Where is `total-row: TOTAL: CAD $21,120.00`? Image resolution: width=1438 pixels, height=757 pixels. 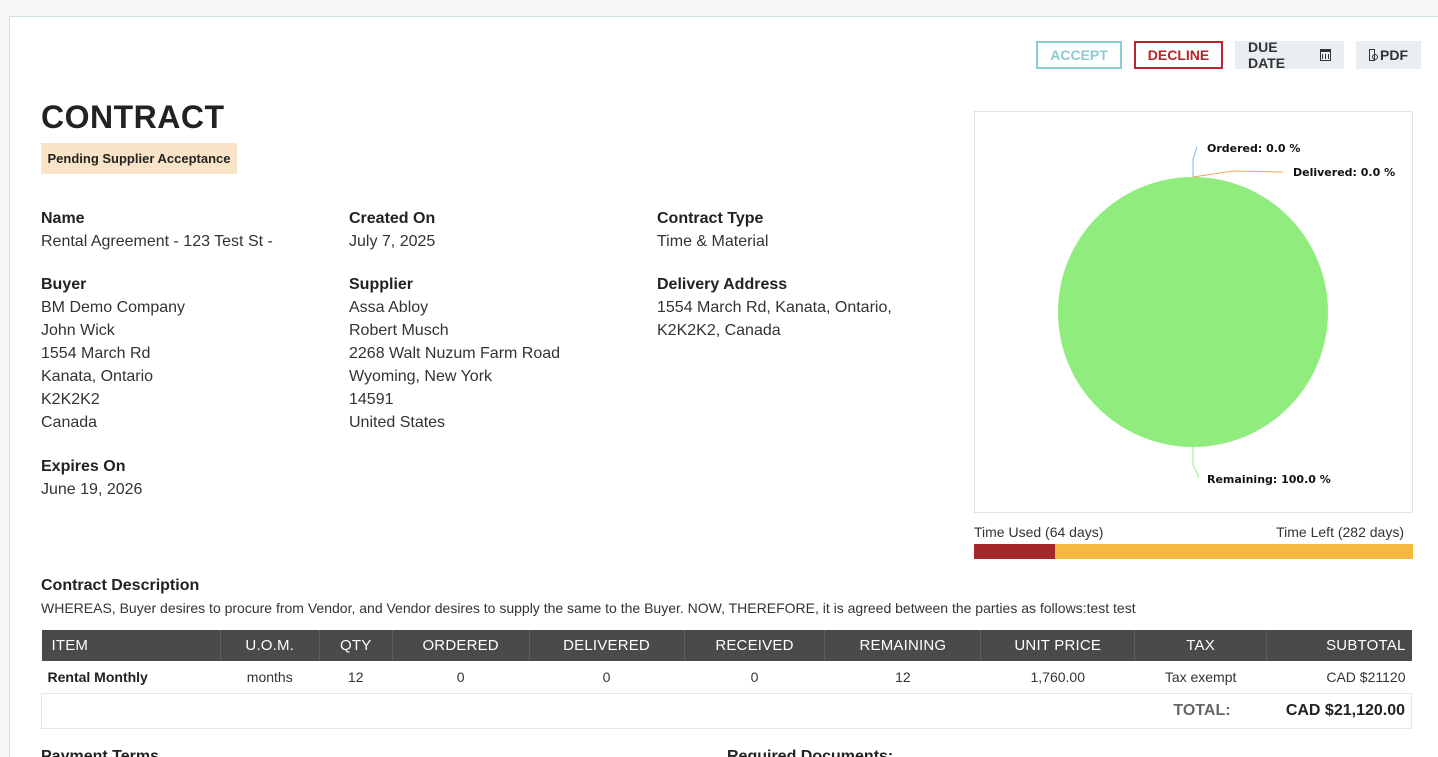 total-row: TOTAL: CAD $21,120.00 is located at coordinates (726, 710).